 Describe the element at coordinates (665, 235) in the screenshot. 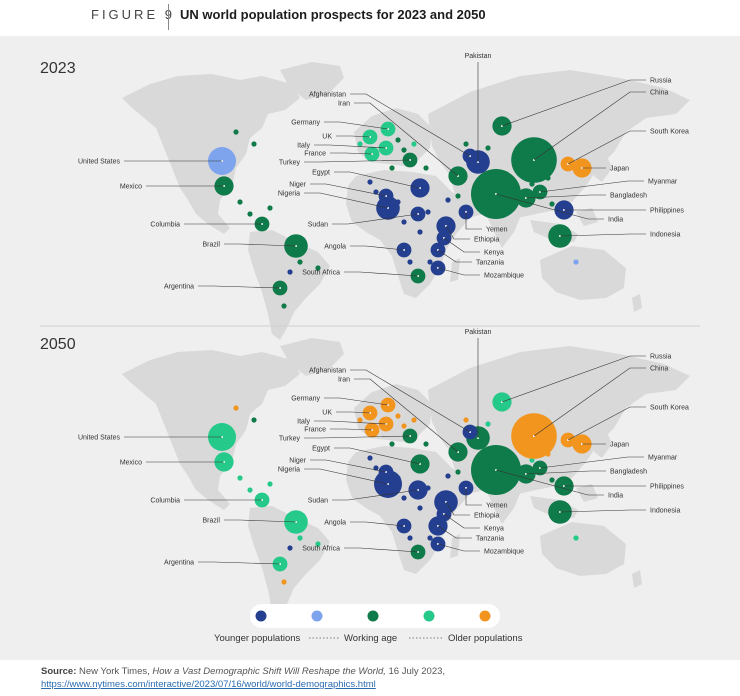

I see `country-label: Indonesia` at that location.